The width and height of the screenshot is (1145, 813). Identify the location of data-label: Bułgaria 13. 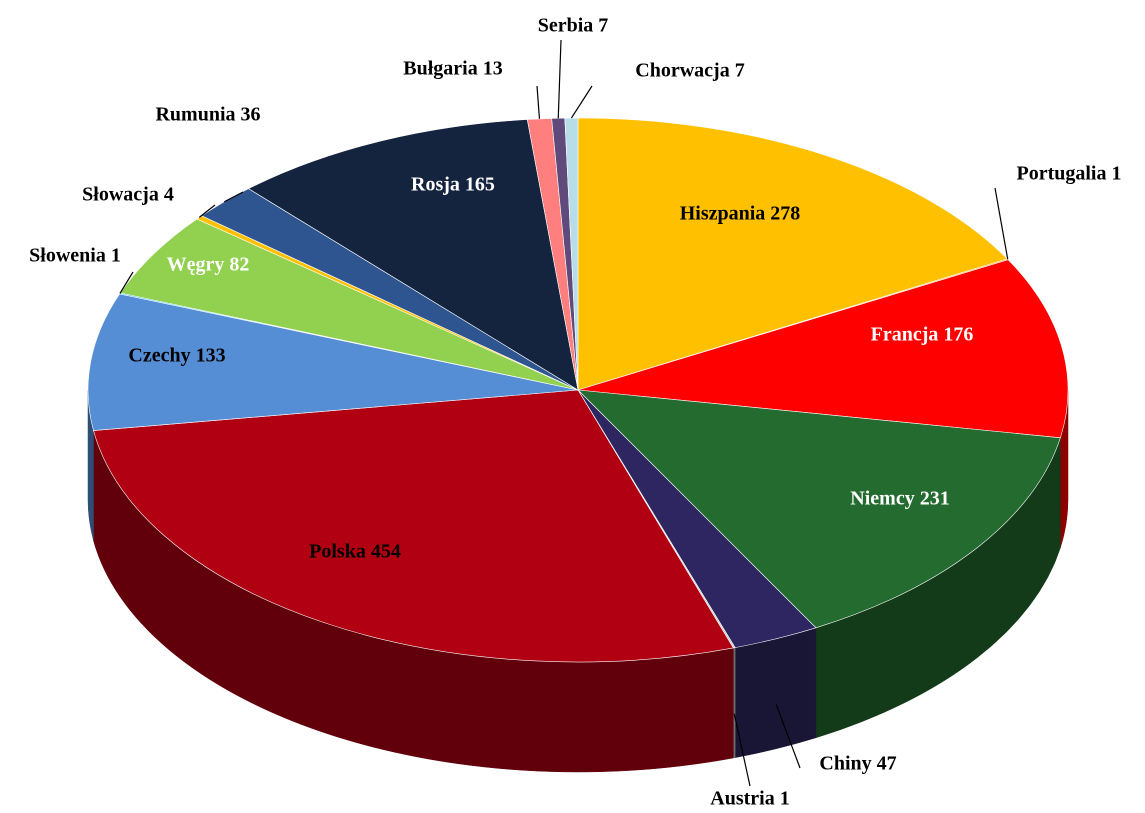
(452, 69).